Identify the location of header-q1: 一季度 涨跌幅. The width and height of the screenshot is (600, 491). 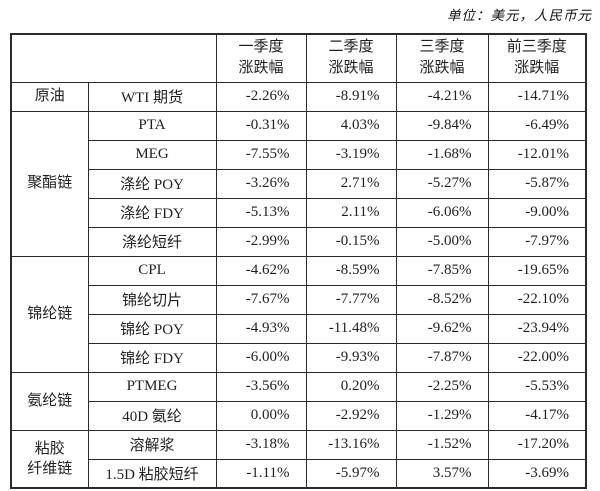
(261, 58).